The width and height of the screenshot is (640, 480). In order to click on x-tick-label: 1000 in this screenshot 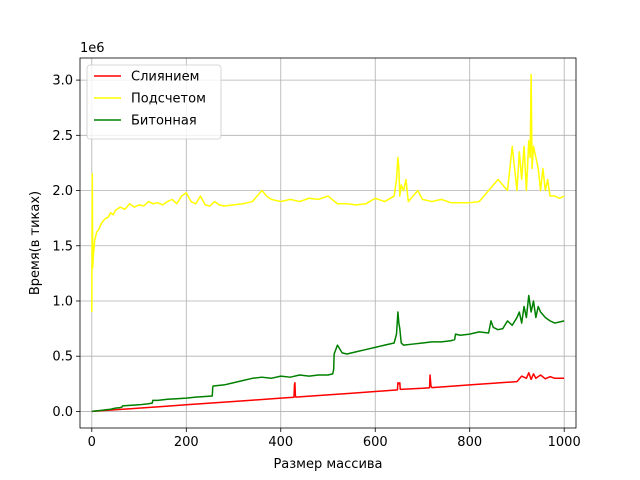, I will do `click(564, 442)`.